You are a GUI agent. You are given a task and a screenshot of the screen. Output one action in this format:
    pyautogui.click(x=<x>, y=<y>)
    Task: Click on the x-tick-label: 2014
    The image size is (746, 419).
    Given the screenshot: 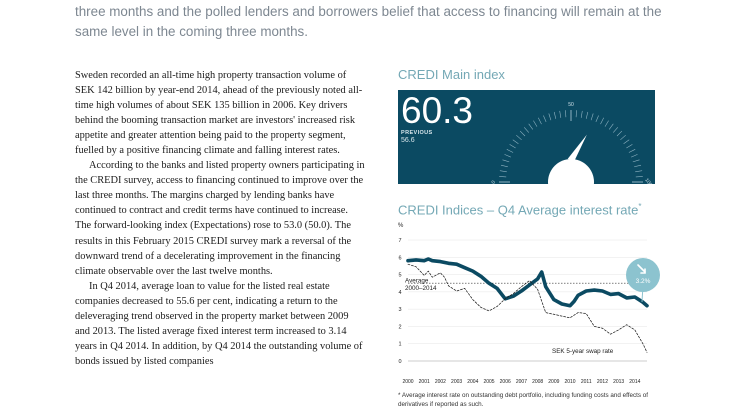 What is the action you would take?
    pyautogui.click(x=634, y=382)
    